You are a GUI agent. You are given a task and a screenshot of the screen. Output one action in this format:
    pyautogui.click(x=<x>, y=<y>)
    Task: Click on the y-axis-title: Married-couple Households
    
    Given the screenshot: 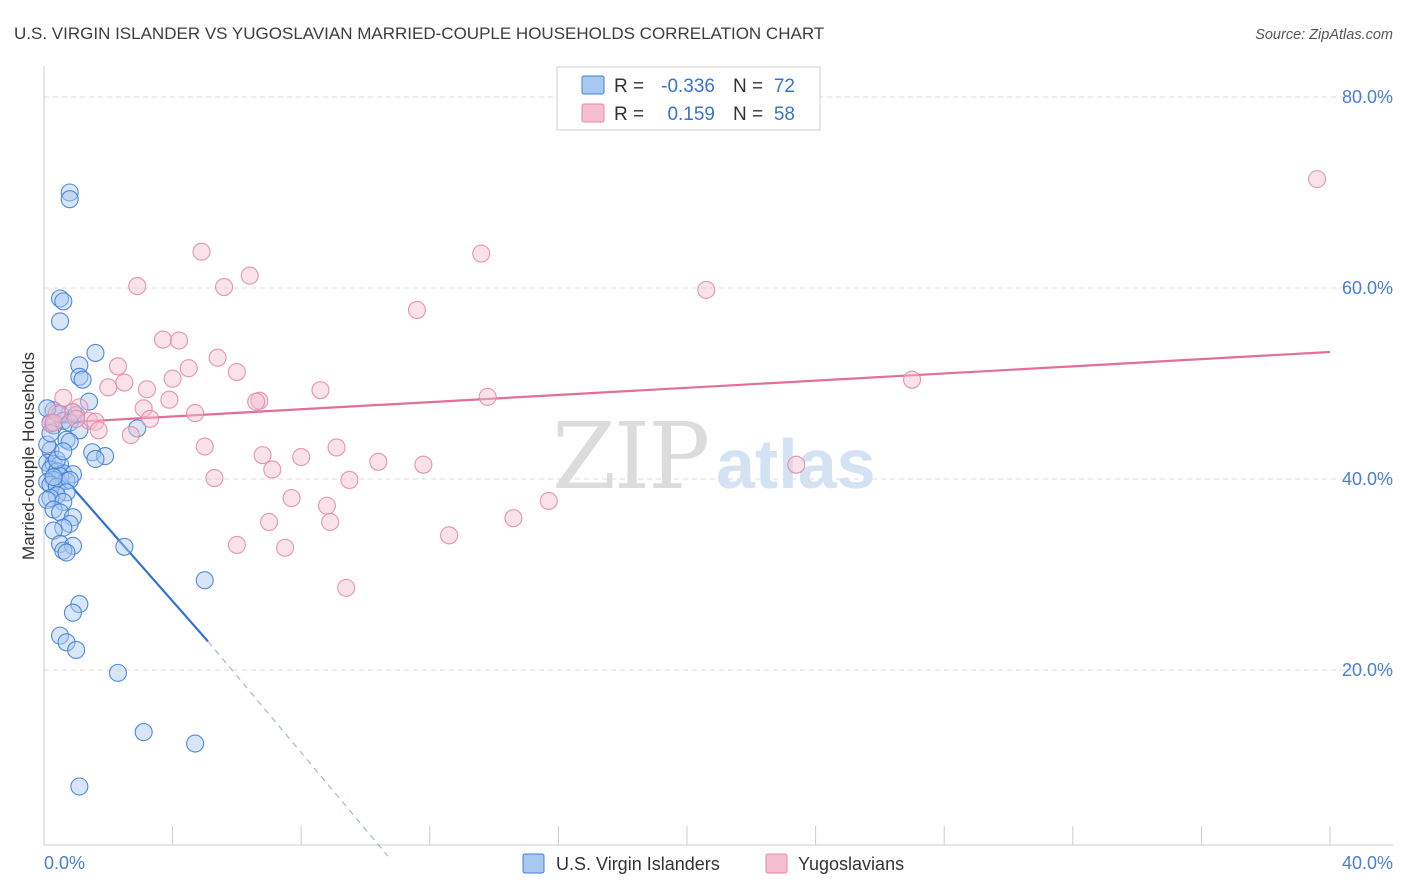 What is the action you would take?
    pyautogui.click(x=28, y=456)
    